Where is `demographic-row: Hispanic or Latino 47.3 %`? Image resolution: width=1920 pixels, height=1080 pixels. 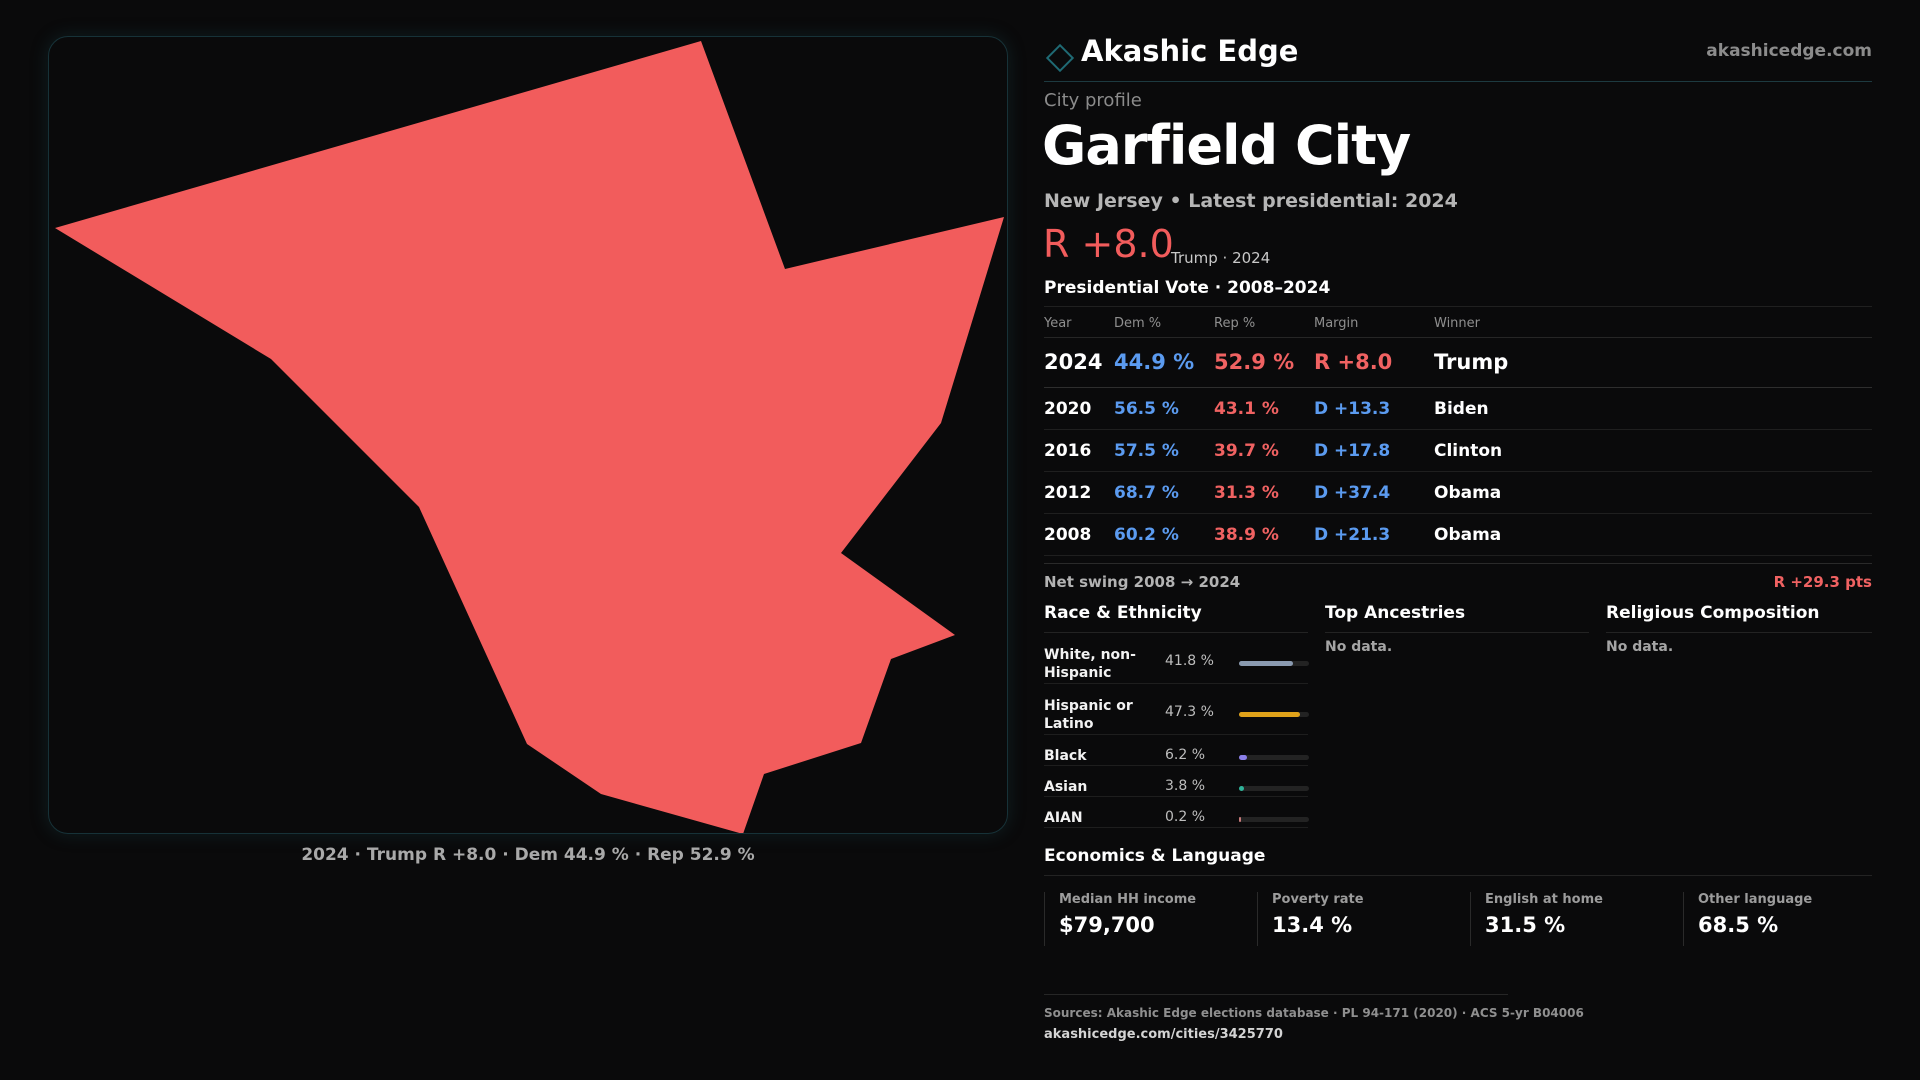 demographic-row: Hispanic or Latino 47.3 % is located at coordinates (1176, 709).